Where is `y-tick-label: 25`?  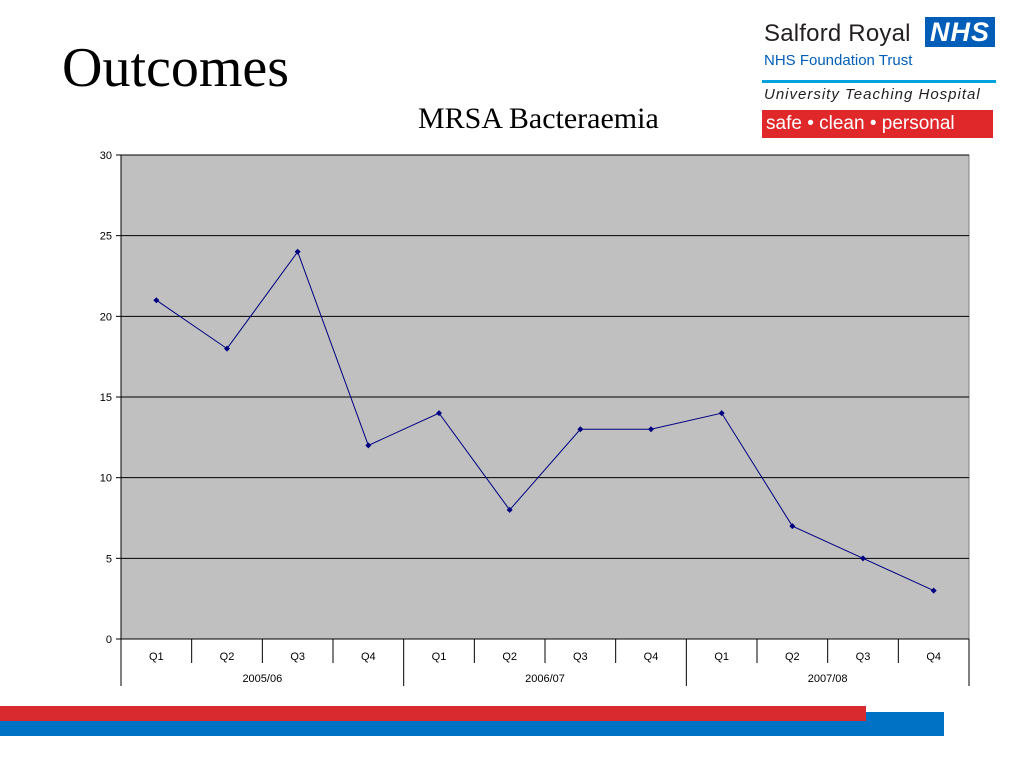 y-tick-label: 25 is located at coordinates (106, 237).